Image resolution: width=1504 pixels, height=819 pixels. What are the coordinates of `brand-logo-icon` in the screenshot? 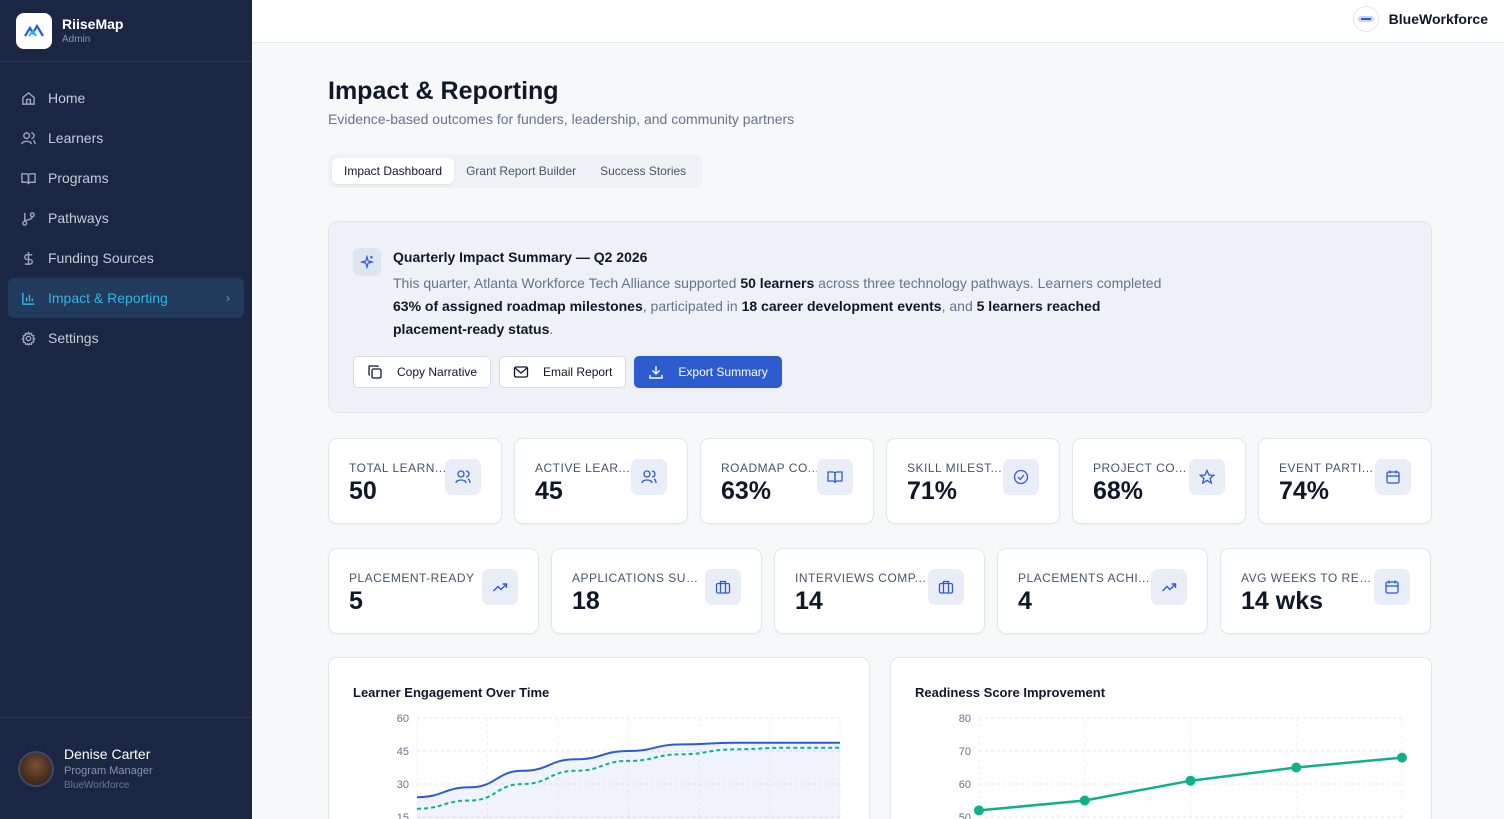 It's located at (34, 30).